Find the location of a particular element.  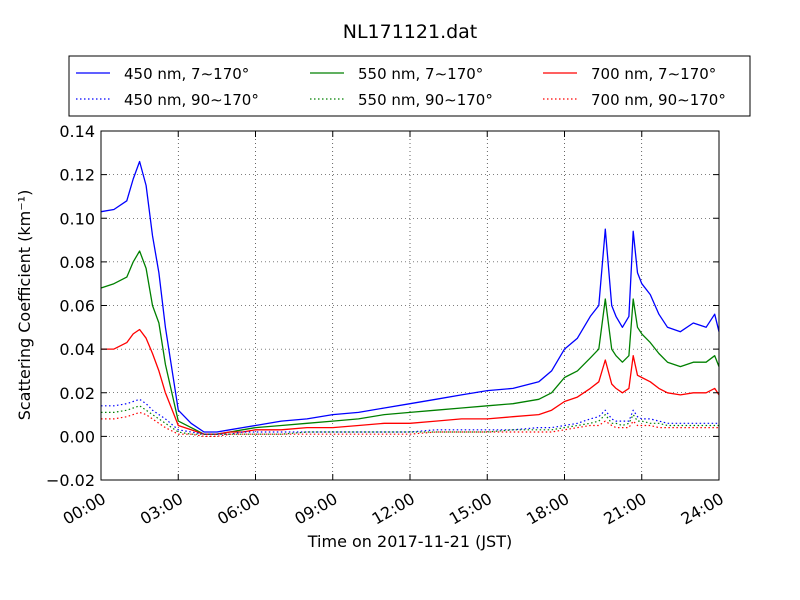

y-tick-label: 0.08 is located at coordinates (77, 262).